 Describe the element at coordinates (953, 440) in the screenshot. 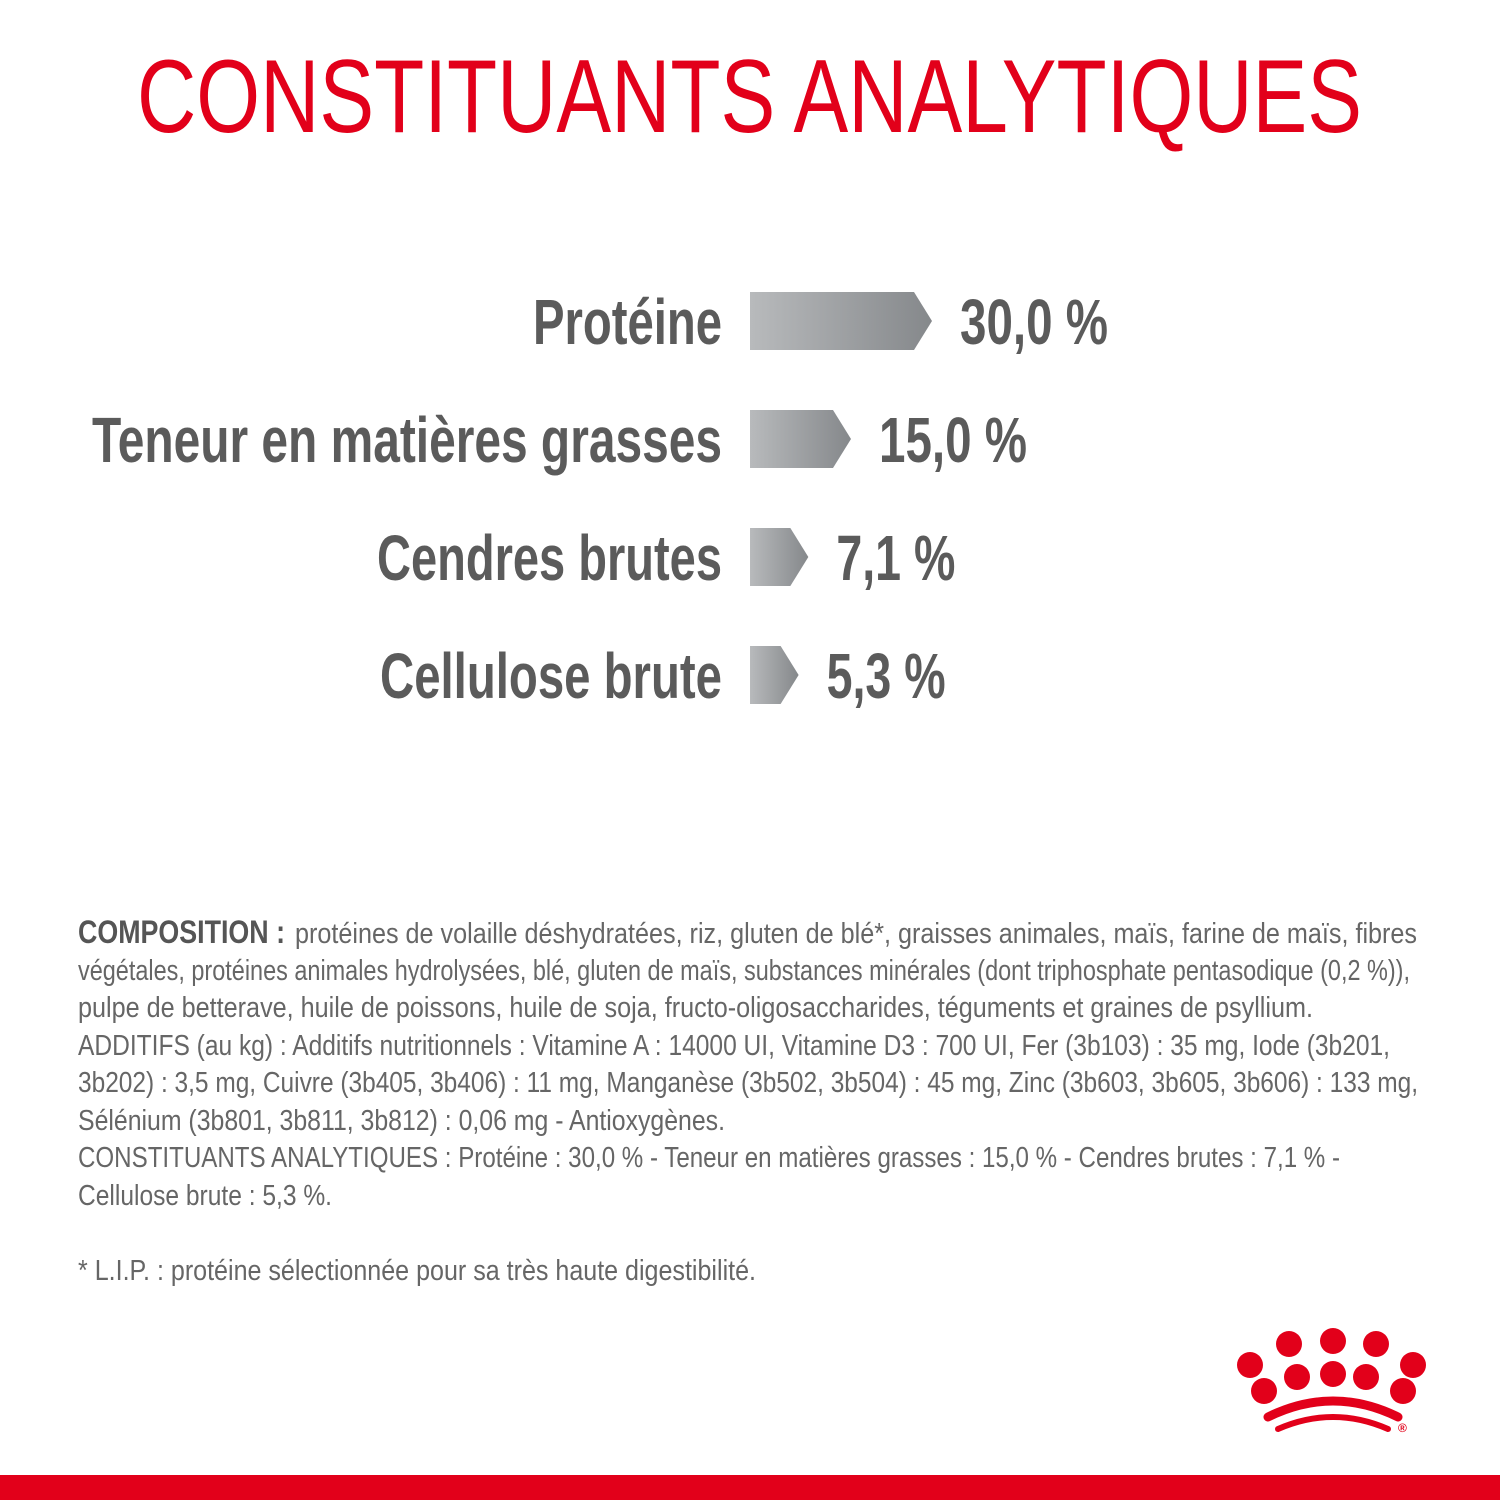

I see `value-label: 15,0 %` at that location.